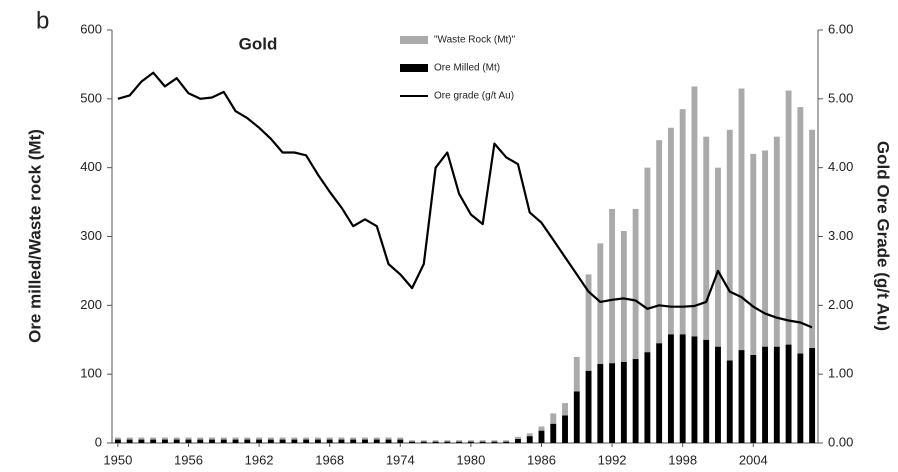  I want to click on x-tick-label: 1986, so click(541, 459).